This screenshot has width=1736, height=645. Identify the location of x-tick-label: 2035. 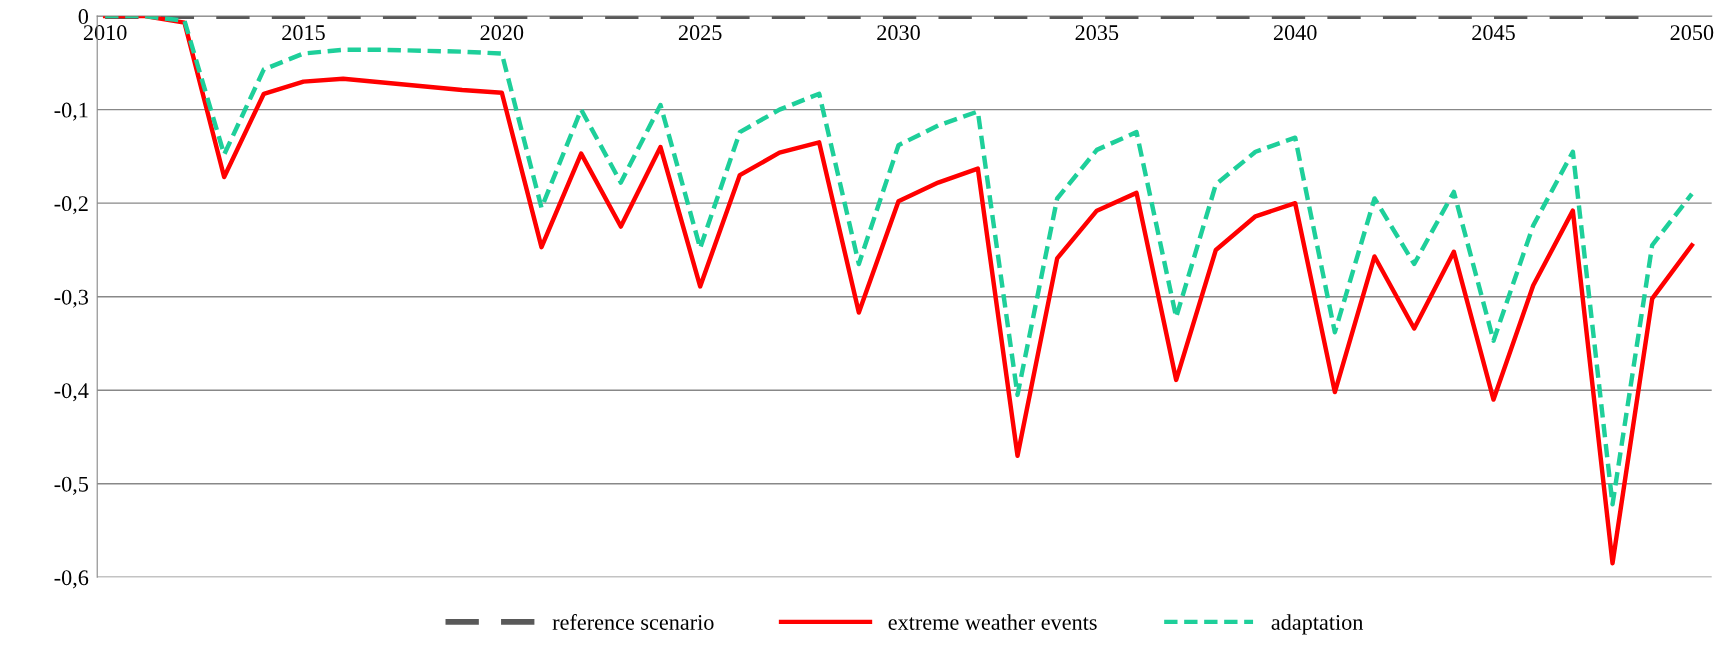
(1097, 33).